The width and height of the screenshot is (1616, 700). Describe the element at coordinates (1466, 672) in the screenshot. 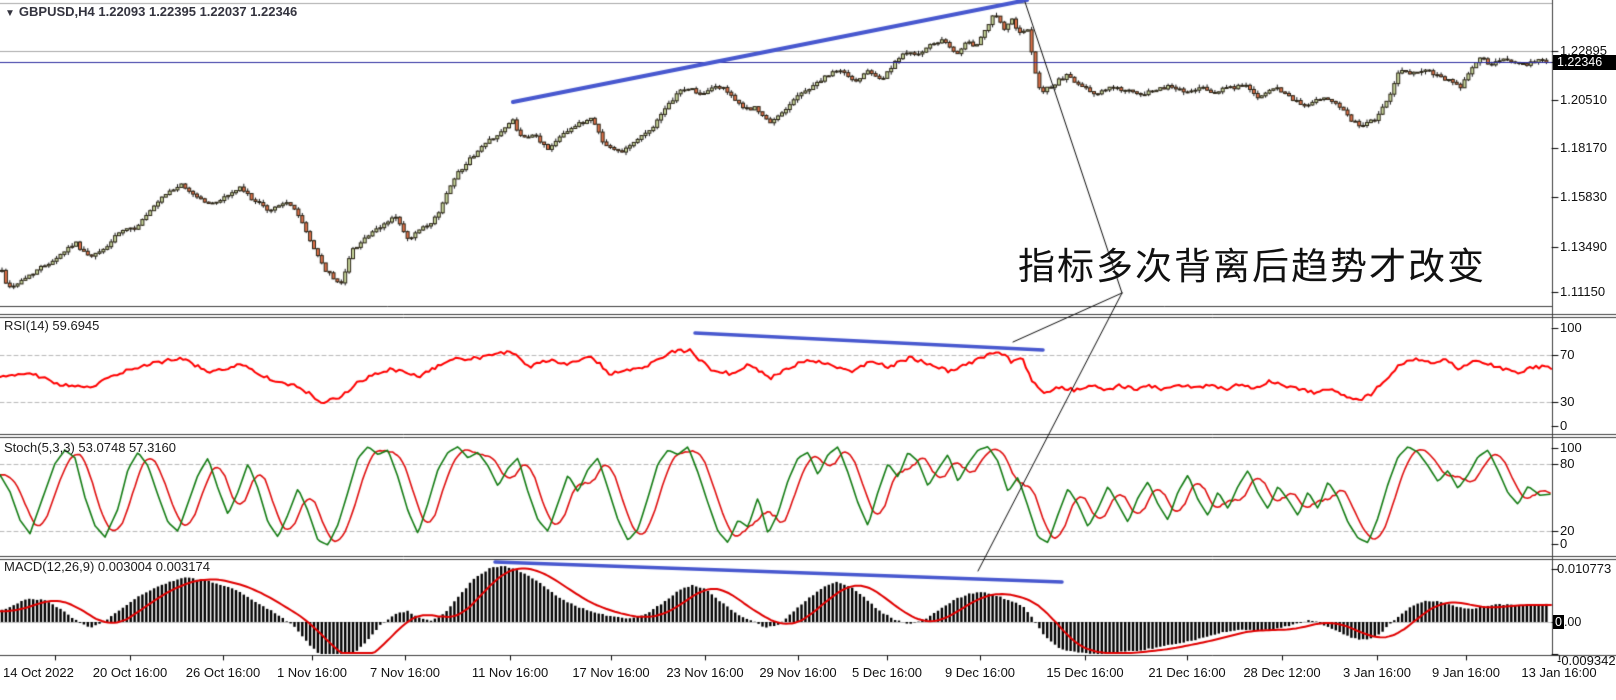

I see `time-axis-label: 9 Jan 16:00` at that location.